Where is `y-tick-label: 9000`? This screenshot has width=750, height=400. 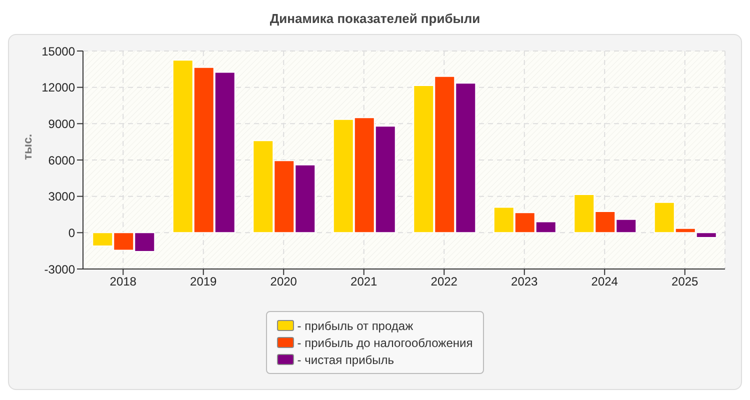 y-tick-label: 9000 is located at coordinates (62, 123).